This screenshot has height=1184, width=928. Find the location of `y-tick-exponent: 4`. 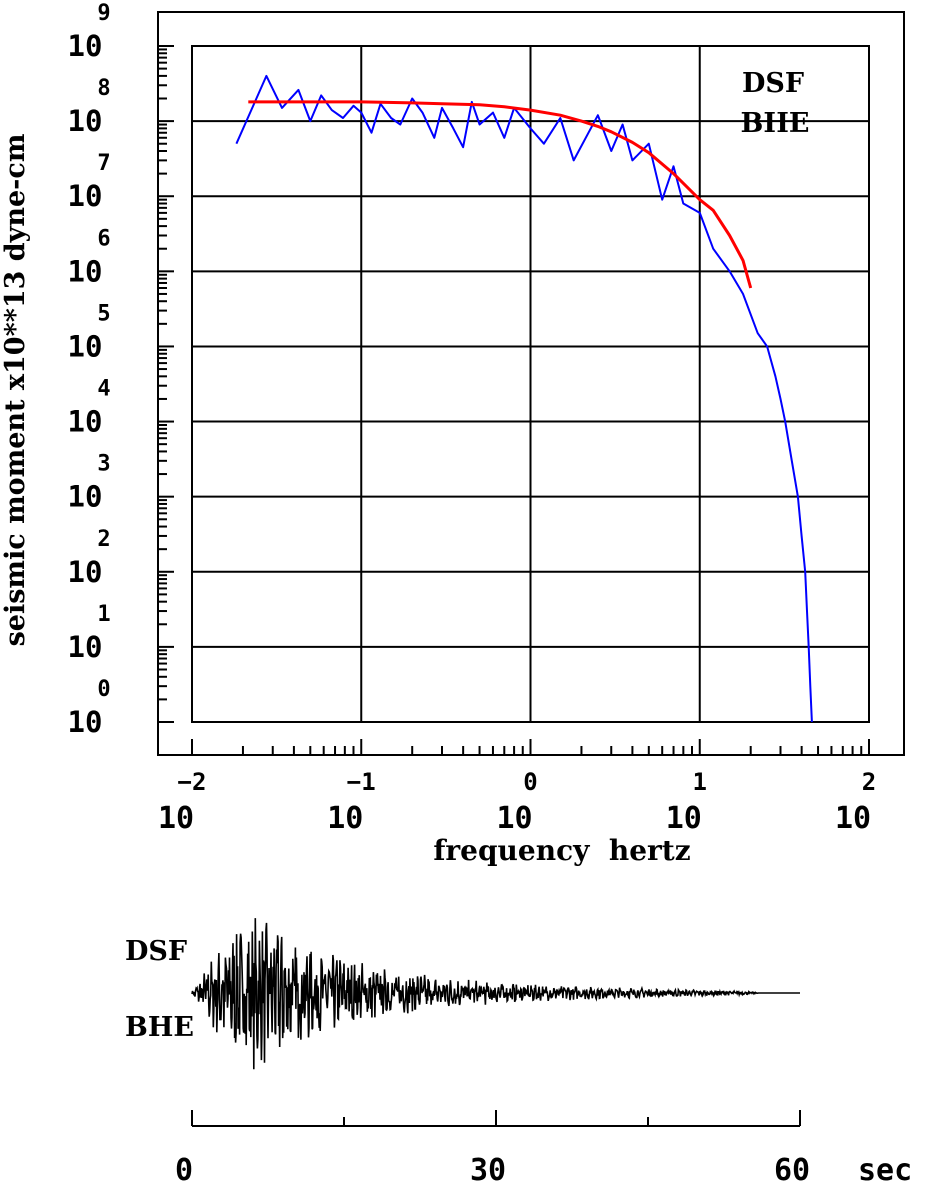

y-tick-exponent: 4 is located at coordinates (103, 389).